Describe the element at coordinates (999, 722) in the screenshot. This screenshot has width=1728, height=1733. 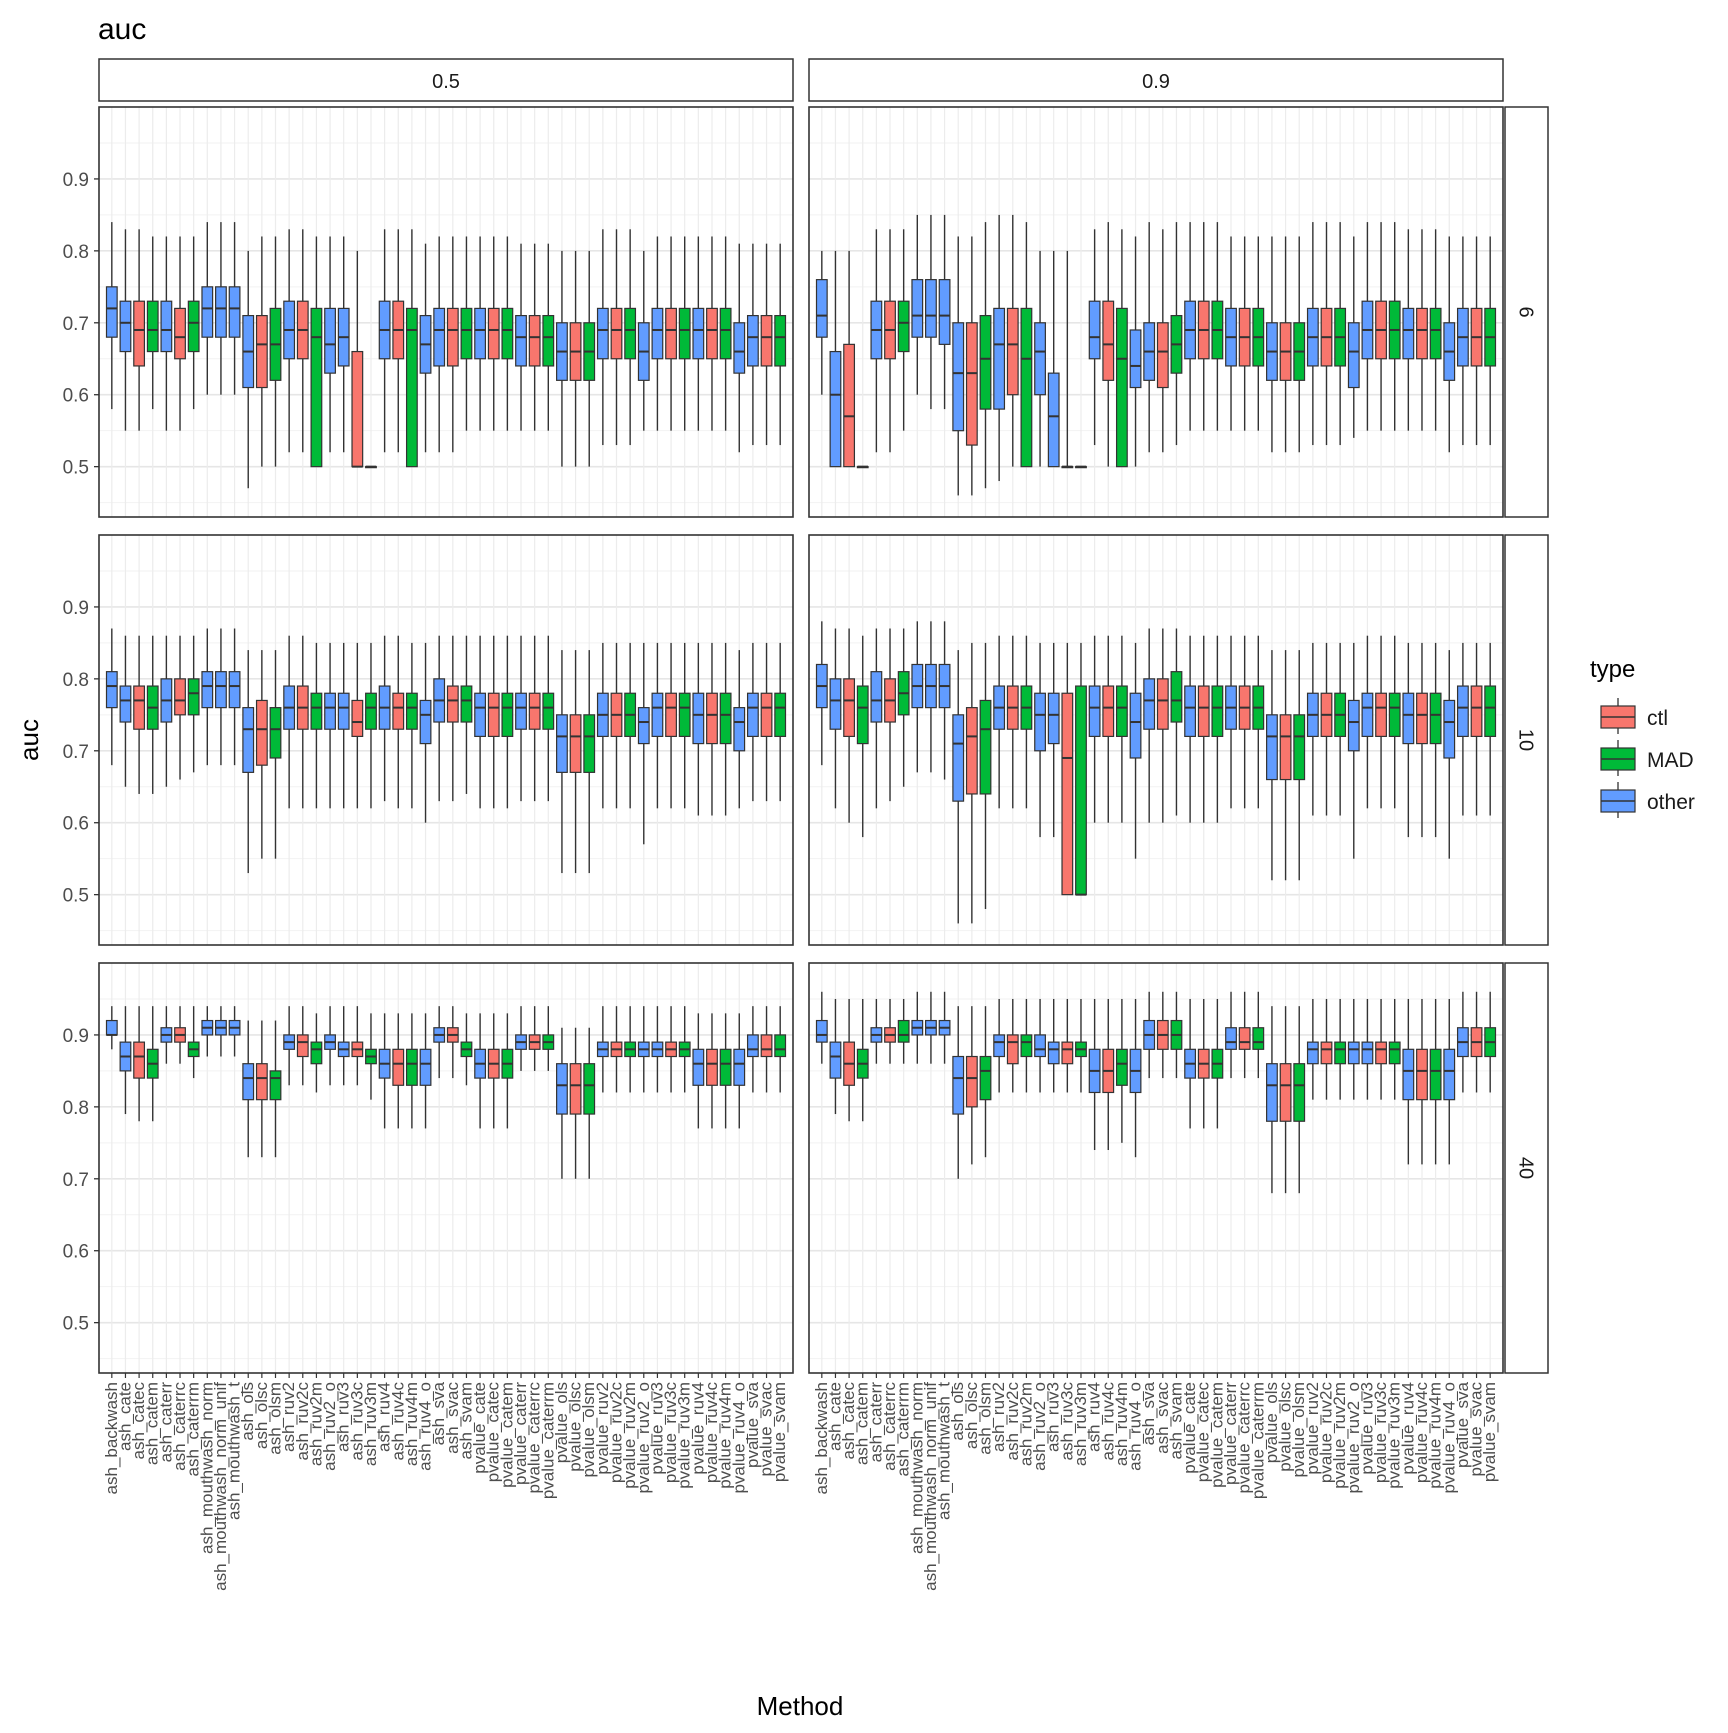
I see `box-ash_ruv2` at that location.